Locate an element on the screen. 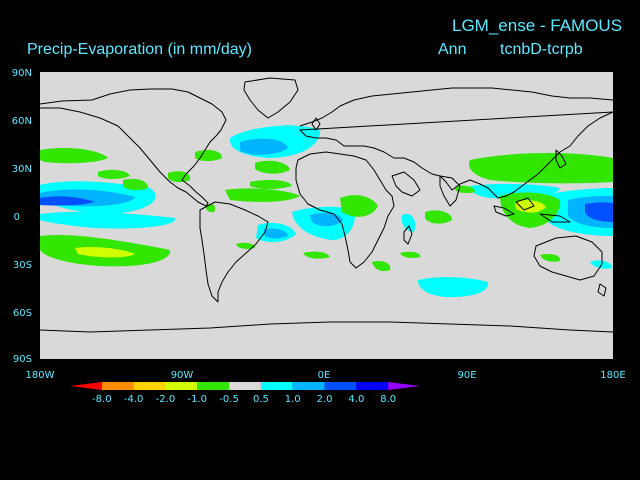  lon-label: 0E is located at coordinates (324, 375).